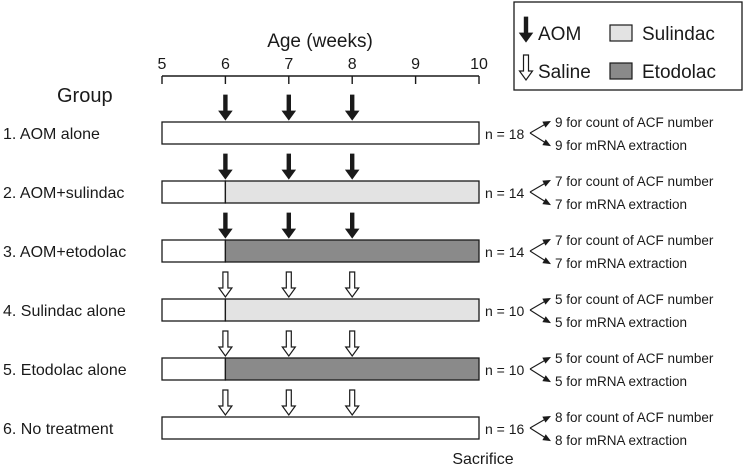 The height and width of the screenshot is (470, 746). Describe the element at coordinates (634, 417) in the screenshot. I see `acf-count-allocation: 8 for count of ACF number` at that location.